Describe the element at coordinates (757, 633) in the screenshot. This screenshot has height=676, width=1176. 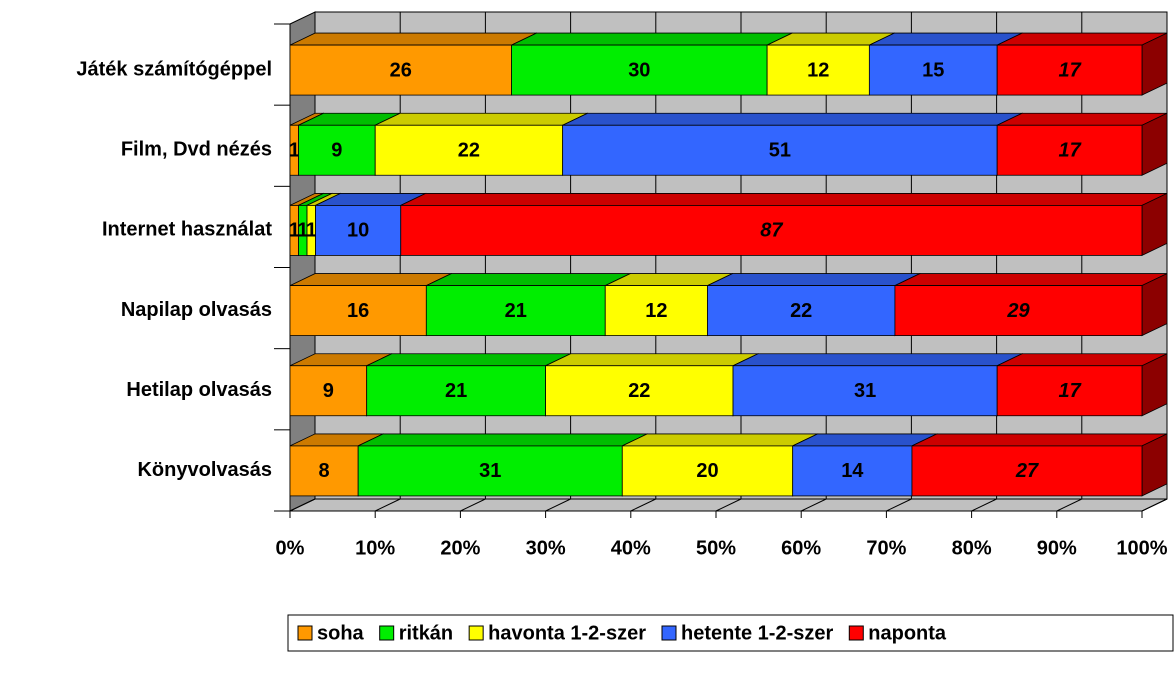
I see `legend-label: hetente 1-2-szer` at that location.